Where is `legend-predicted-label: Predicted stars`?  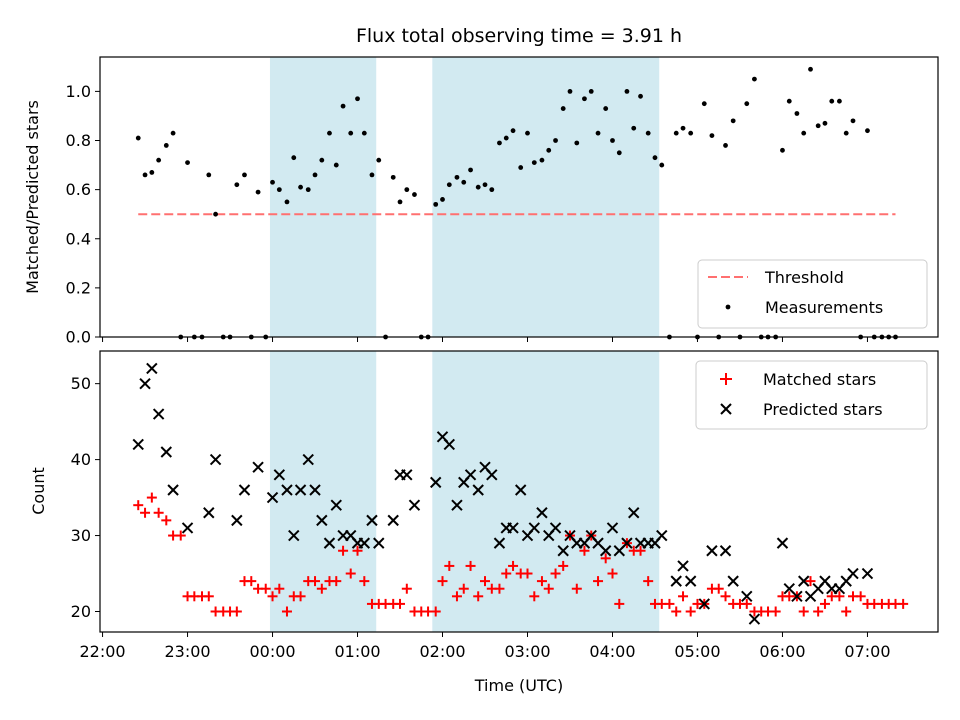
legend-predicted-label: Predicted stars is located at coordinates (823, 409).